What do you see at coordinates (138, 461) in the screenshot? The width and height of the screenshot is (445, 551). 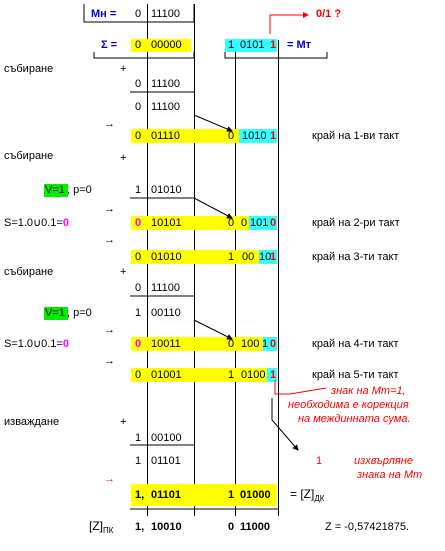 I see `row14-sign: 1` at bounding box center [138, 461].